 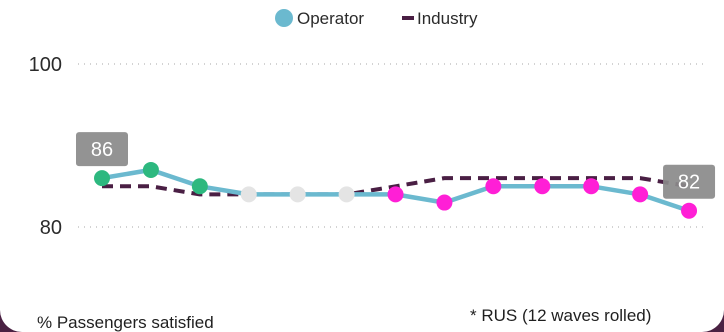 I want to click on series-line-industry, so click(x=396, y=186).